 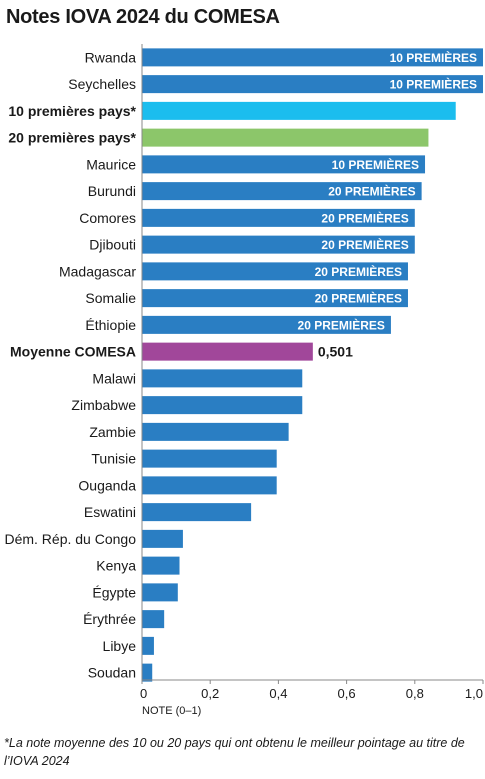 What do you see at coordinates (112, 432) in the screenshot?
I see `category-label: Zambie` at bounding box center [112, 432].